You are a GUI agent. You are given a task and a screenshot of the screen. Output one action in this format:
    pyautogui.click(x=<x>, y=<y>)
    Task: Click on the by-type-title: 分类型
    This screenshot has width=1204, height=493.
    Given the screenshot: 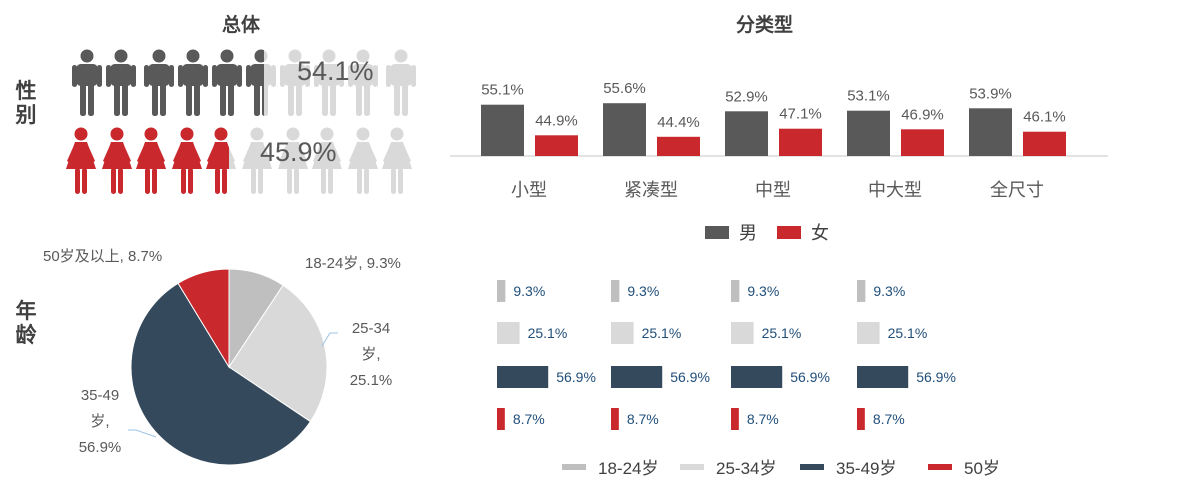 What is the action you would take?
    pyautogui.click(x=765, y=25)
    